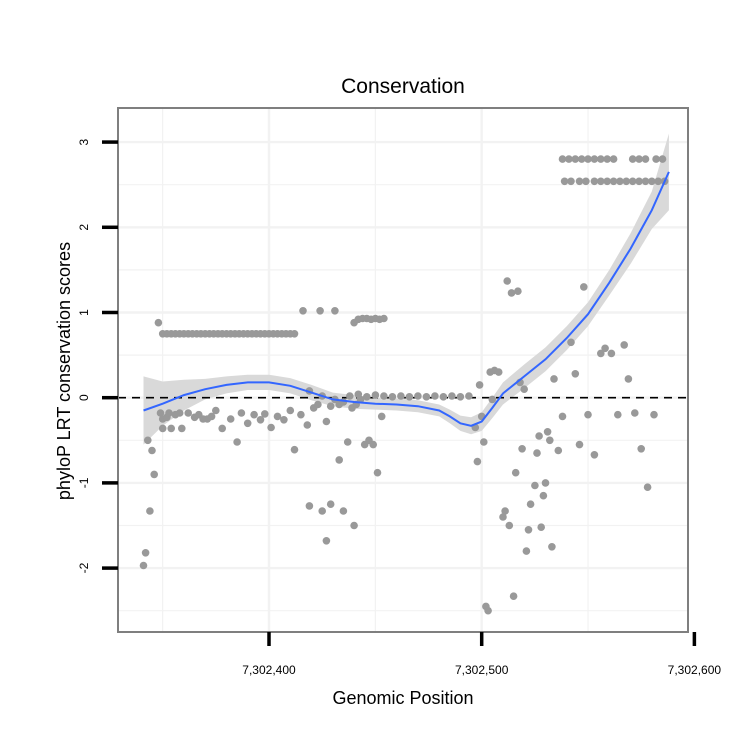  Describe the element at coordinates (64, 371) in the screenshot. I see `y-axis-title: phyloP LRT conservation scores` at that location.